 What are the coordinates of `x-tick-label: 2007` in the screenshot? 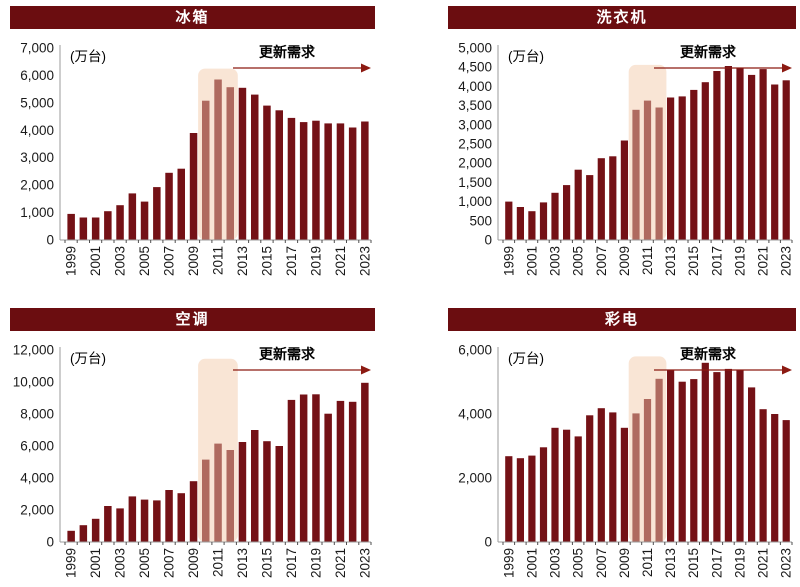 It's located at (169, 261).